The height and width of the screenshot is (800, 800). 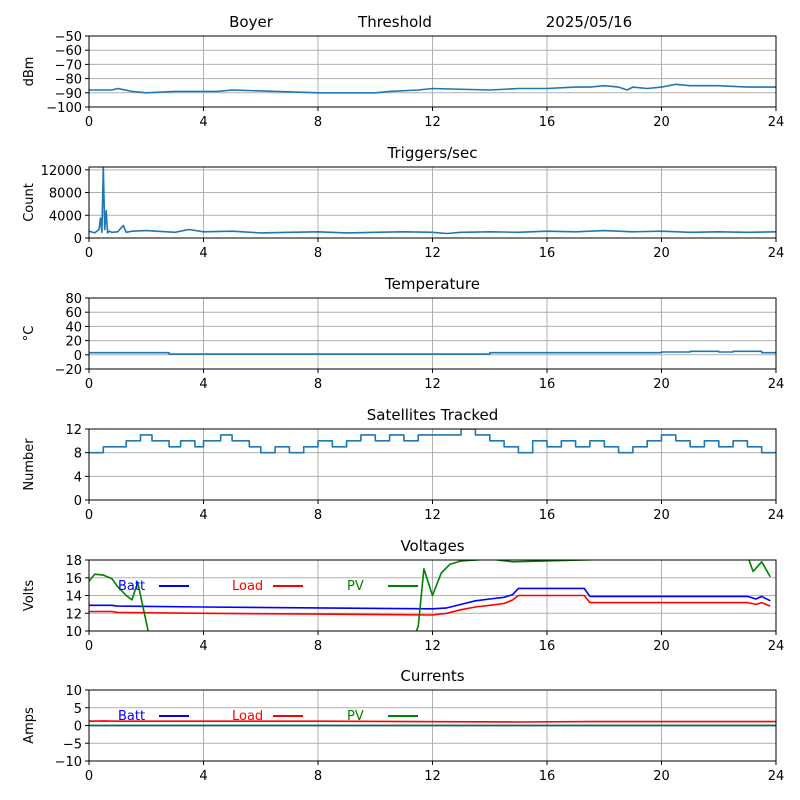 What do you see at coordinates (64, 108) in the screenshot?
I see `y-tick-label: −100` at bounding box center [64, 108].